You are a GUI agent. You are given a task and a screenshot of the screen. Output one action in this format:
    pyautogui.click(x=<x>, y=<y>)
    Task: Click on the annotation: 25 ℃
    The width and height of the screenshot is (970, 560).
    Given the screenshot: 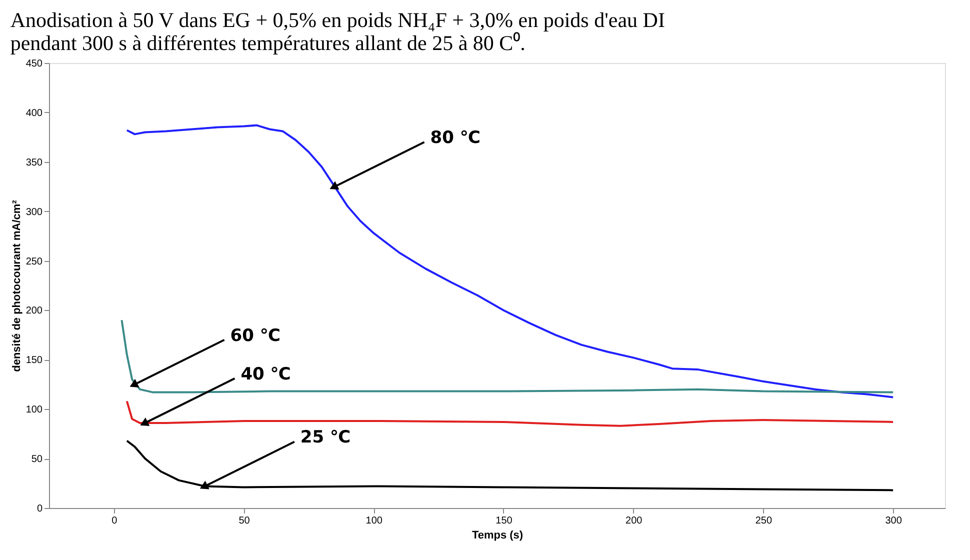 What is the action you would take?
    pyautogui.click(x=325, y=438)
    